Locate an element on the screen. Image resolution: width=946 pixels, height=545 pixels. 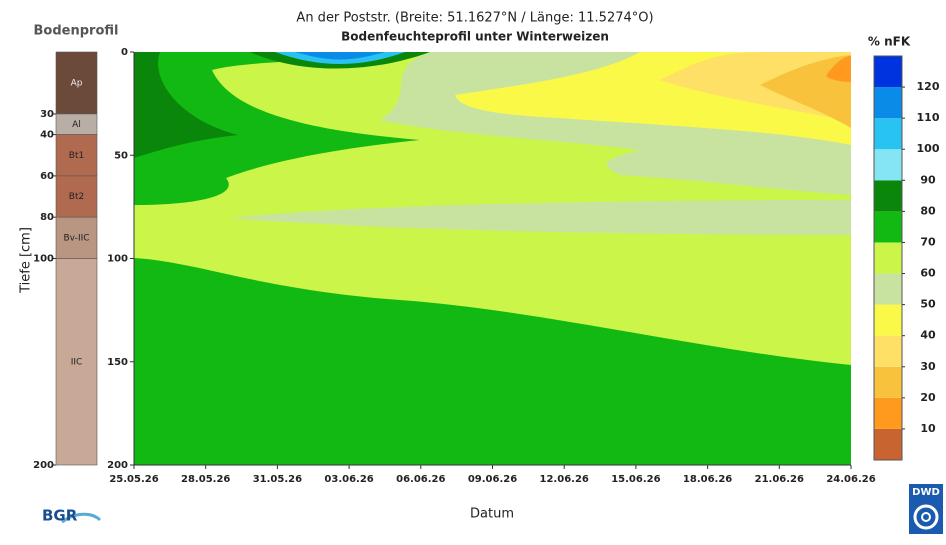
soil-layer-label: Bt2 is located at coordinates (76, 197).